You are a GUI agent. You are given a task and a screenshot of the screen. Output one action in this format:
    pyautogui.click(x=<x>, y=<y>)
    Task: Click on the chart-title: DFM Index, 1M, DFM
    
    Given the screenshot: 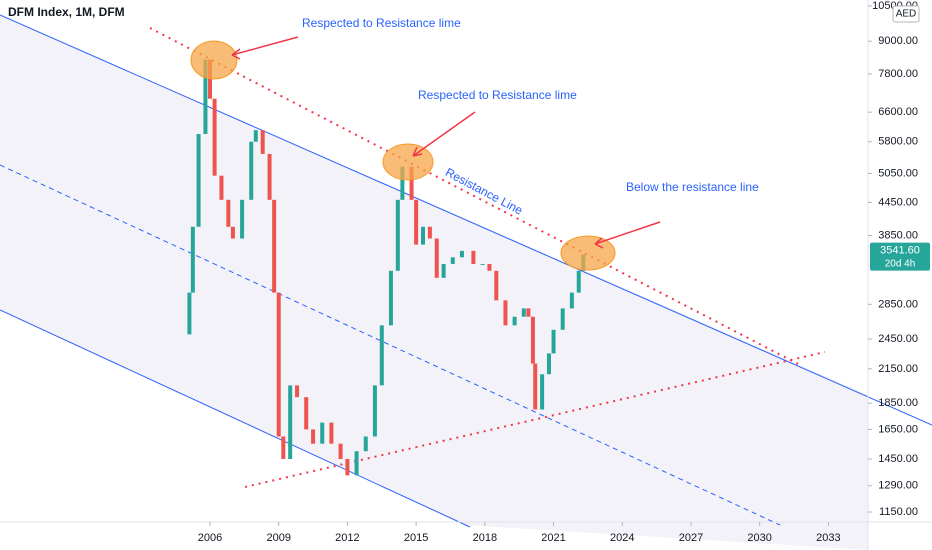 What is the action you would take?
    pyautogui.click(x=66, y=12)
    